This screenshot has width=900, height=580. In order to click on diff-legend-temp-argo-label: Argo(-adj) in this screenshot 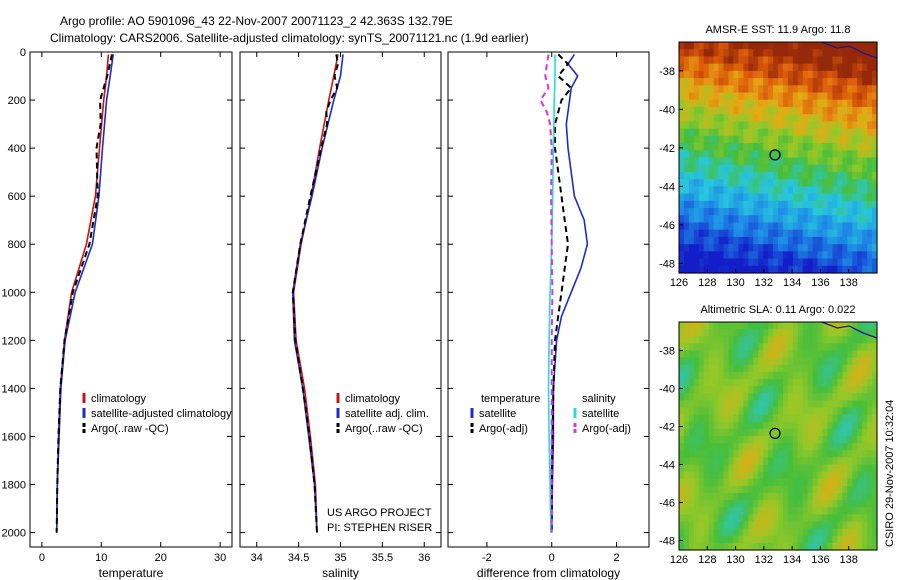, I will do `click(503, 429)`.